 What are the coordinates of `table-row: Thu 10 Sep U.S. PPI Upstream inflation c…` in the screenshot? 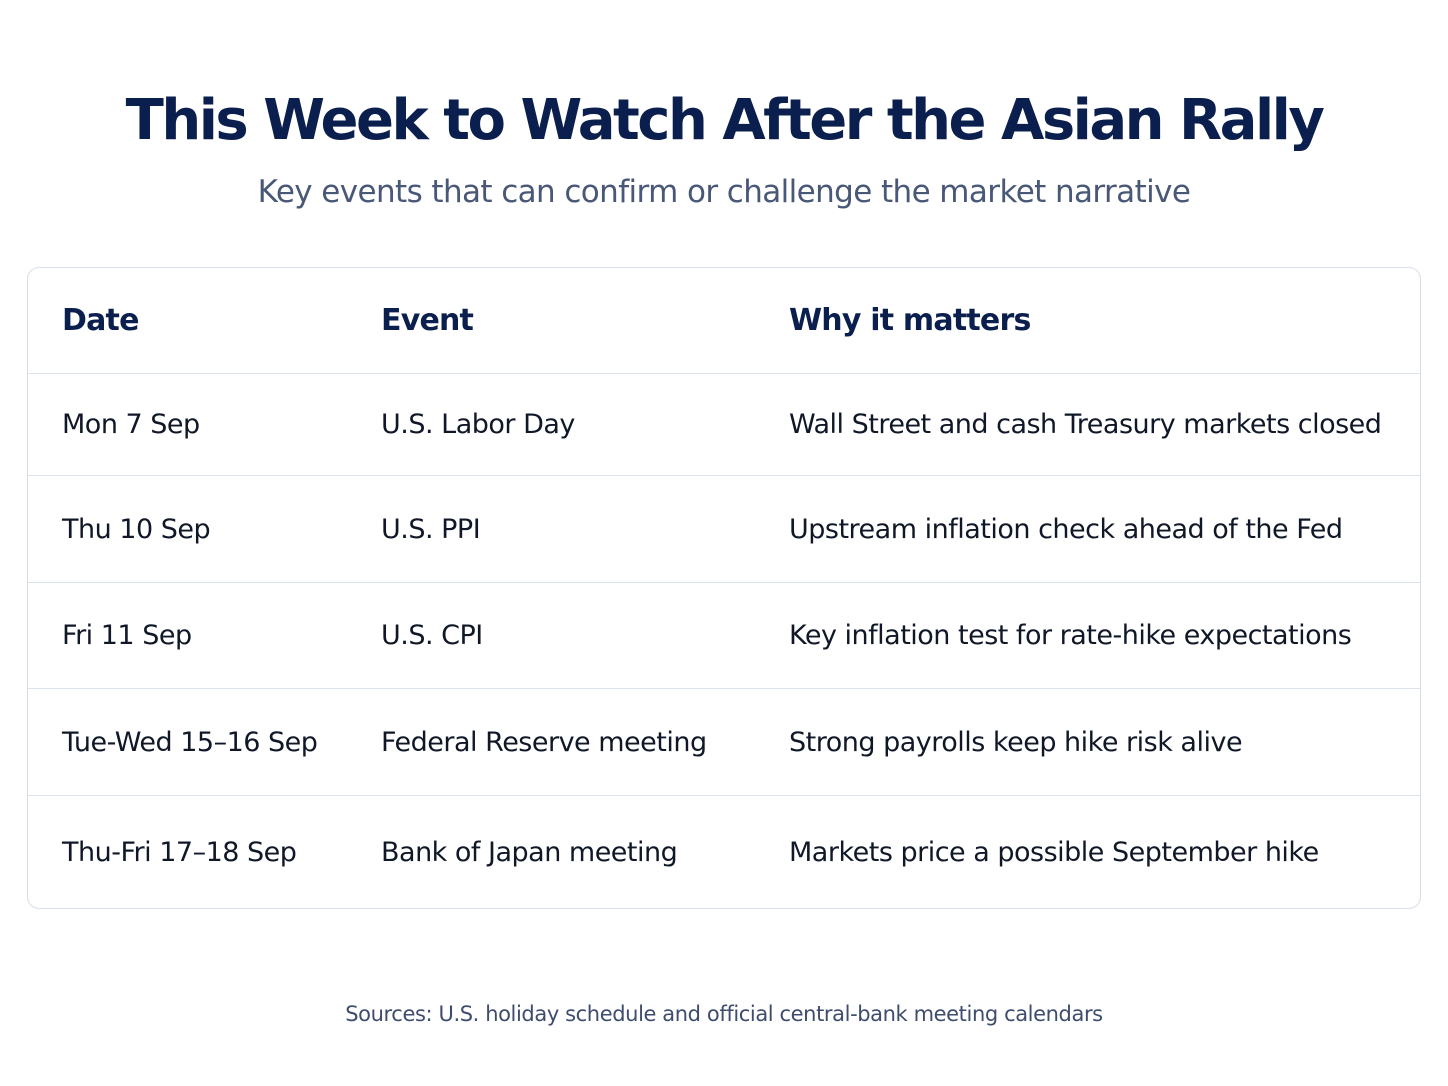 It's located at (724, 528).